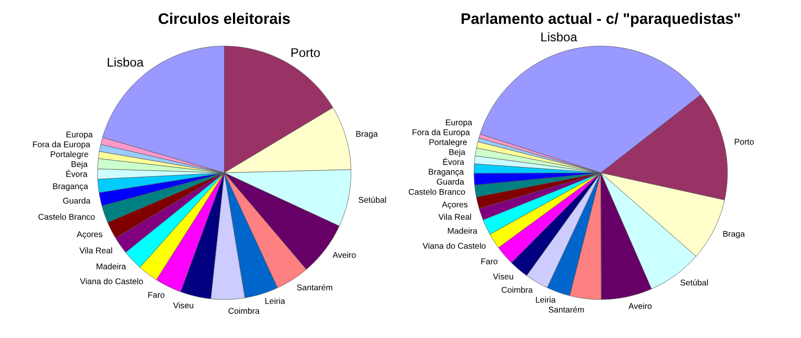  I want to click on chart-title: Circulos eleitorais, so click(224, 18).